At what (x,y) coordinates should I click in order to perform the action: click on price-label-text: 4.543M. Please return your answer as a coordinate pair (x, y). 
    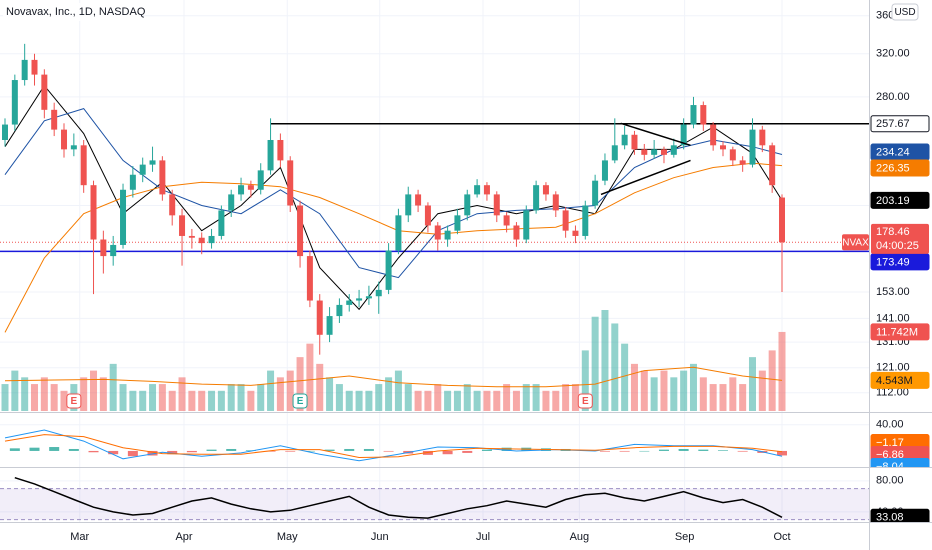
    Looking at the image, I should click on (894, 381).